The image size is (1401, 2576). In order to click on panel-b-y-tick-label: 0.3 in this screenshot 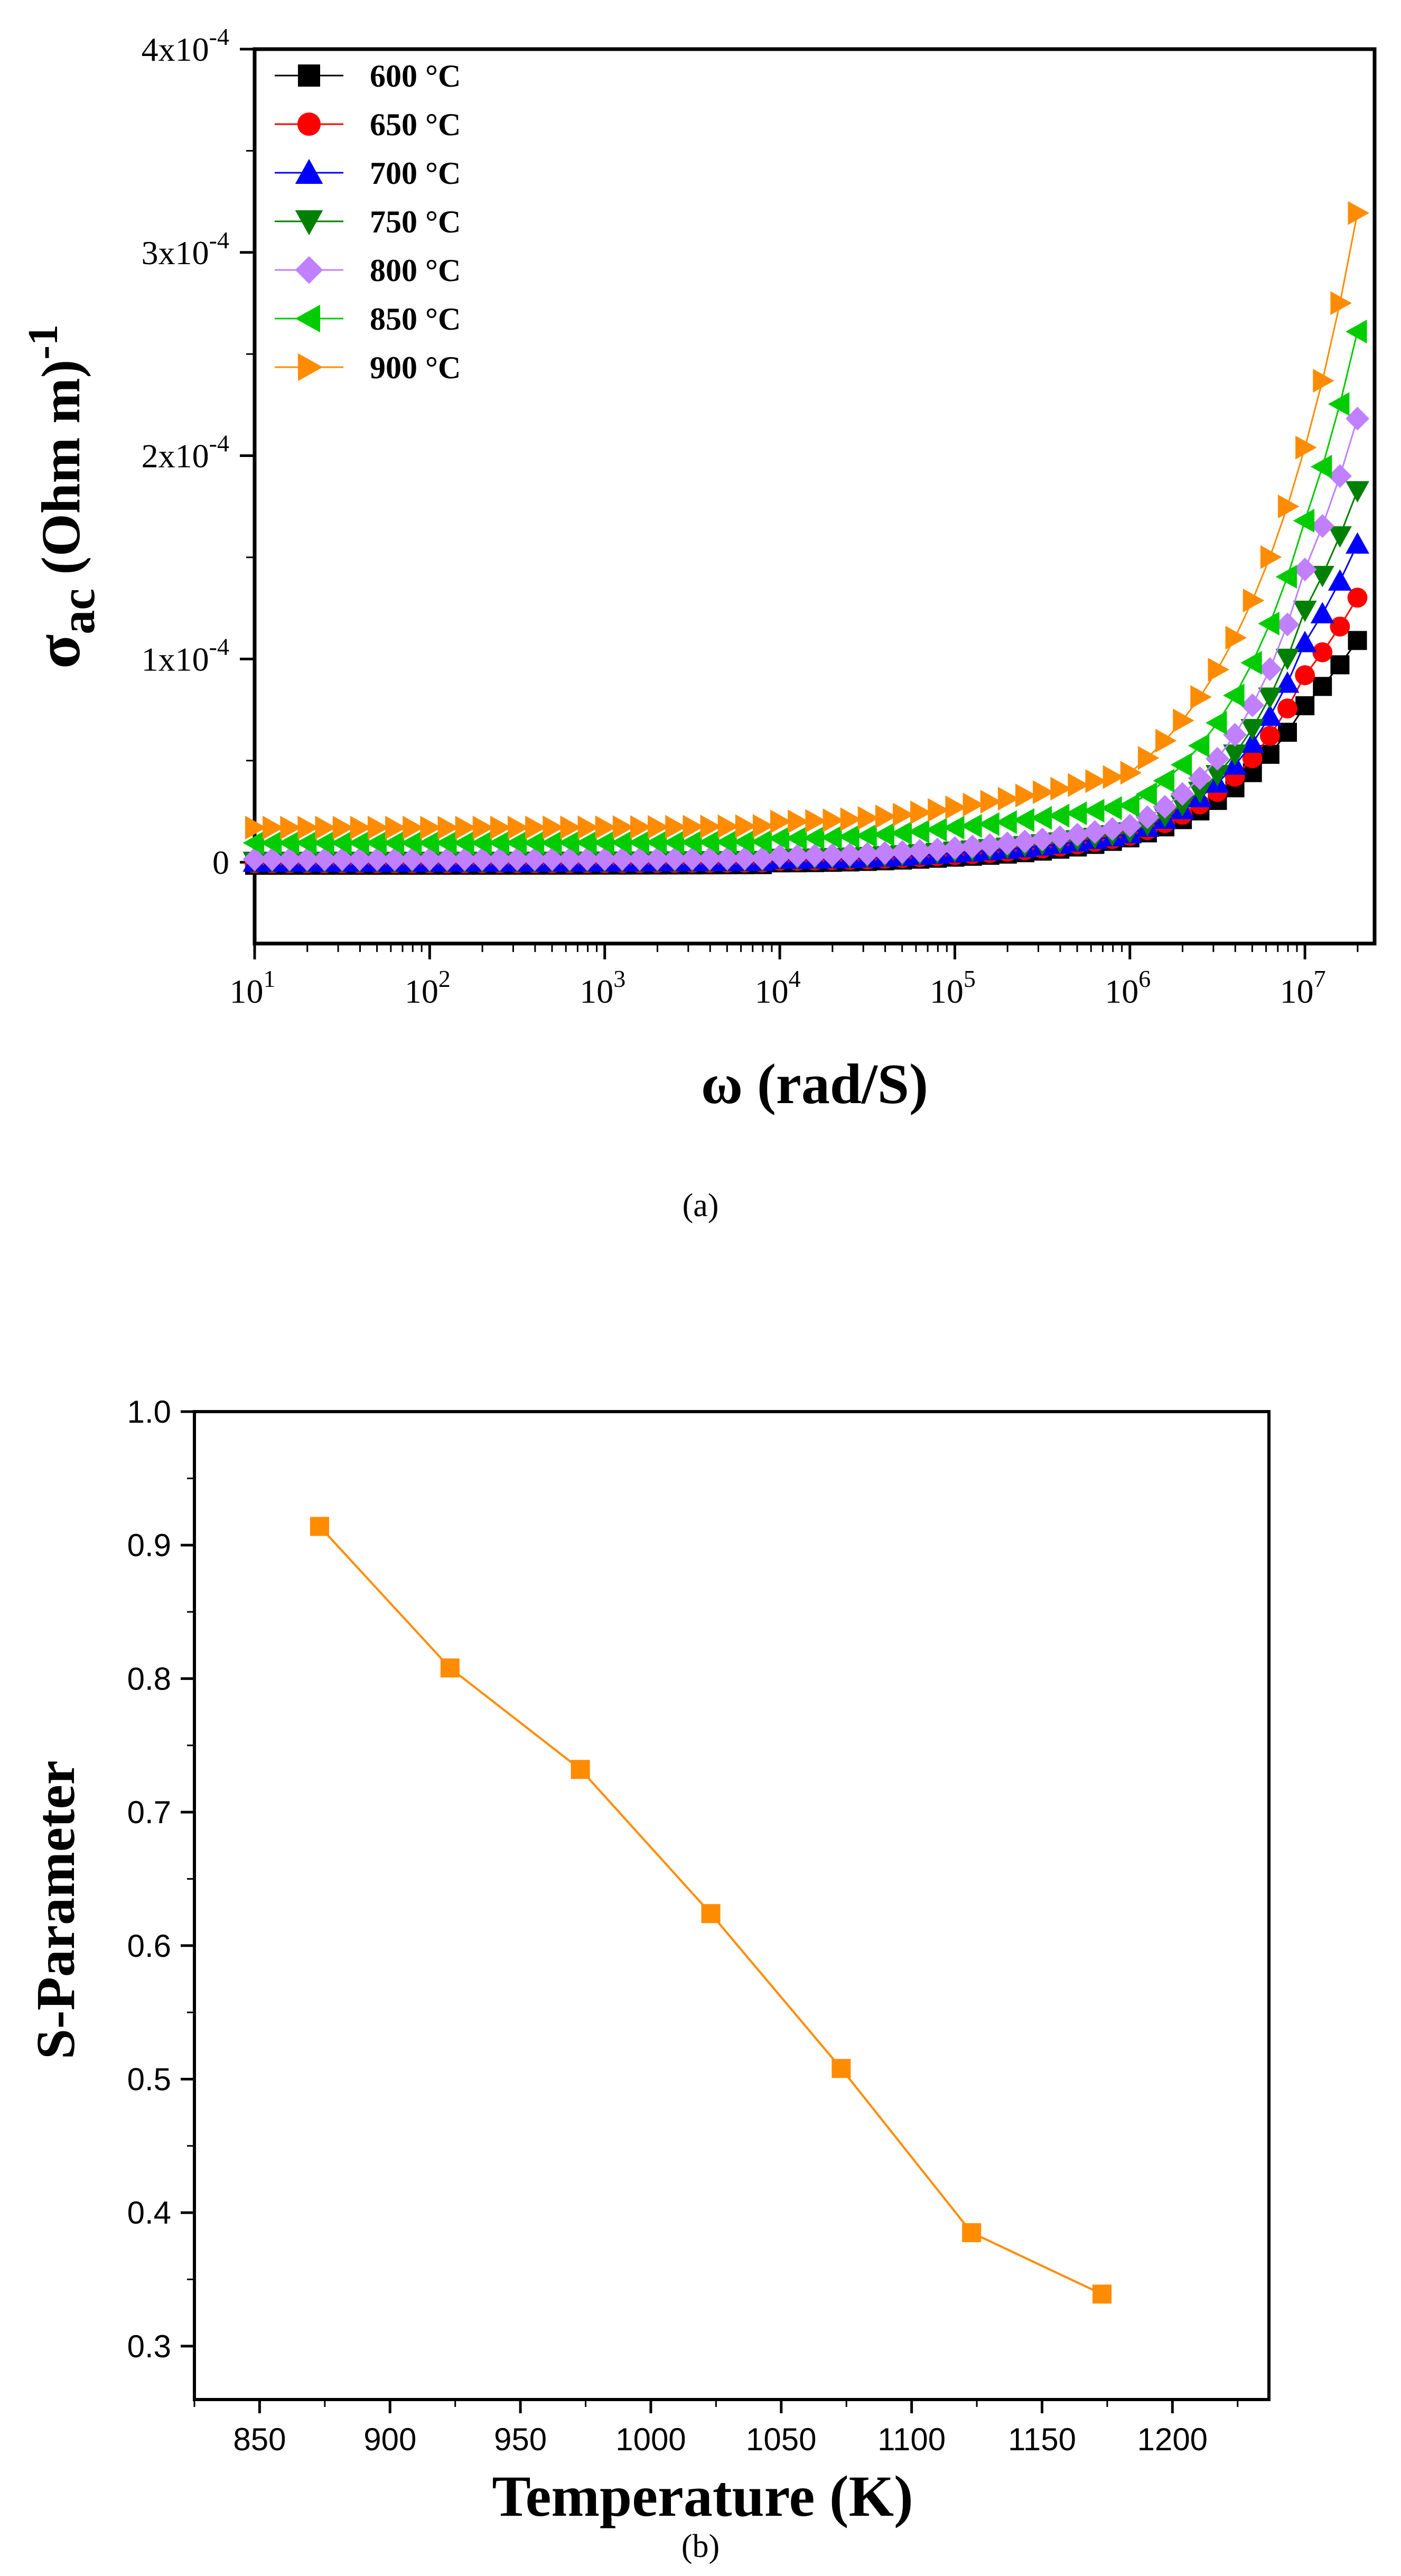, I will do `click(149, 2346)`.